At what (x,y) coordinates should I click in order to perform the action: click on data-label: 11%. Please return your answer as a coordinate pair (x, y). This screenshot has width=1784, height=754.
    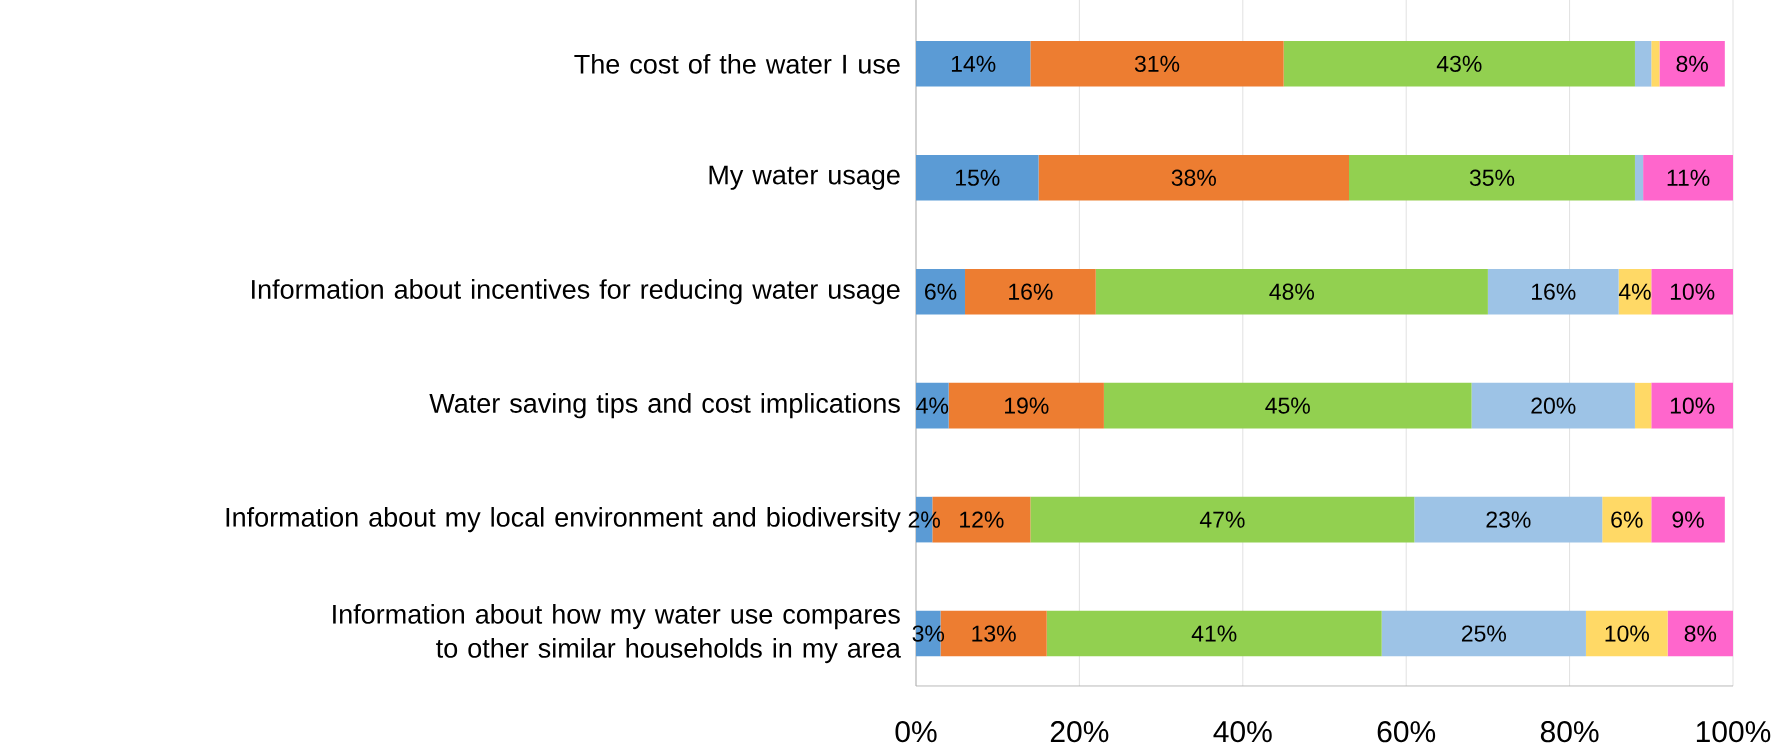
    Looking at the image, I should click on (1688, 177).